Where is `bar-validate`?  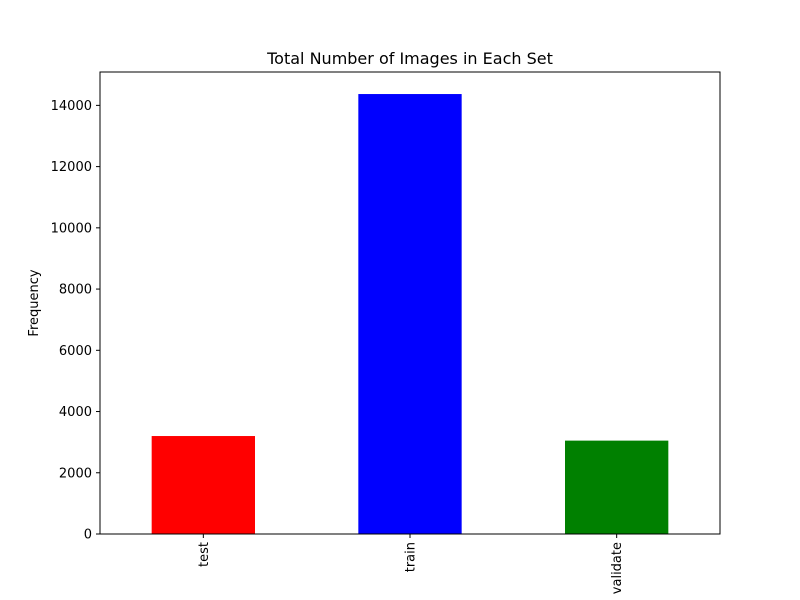
bar-validate is located at coordinates (617, 487).